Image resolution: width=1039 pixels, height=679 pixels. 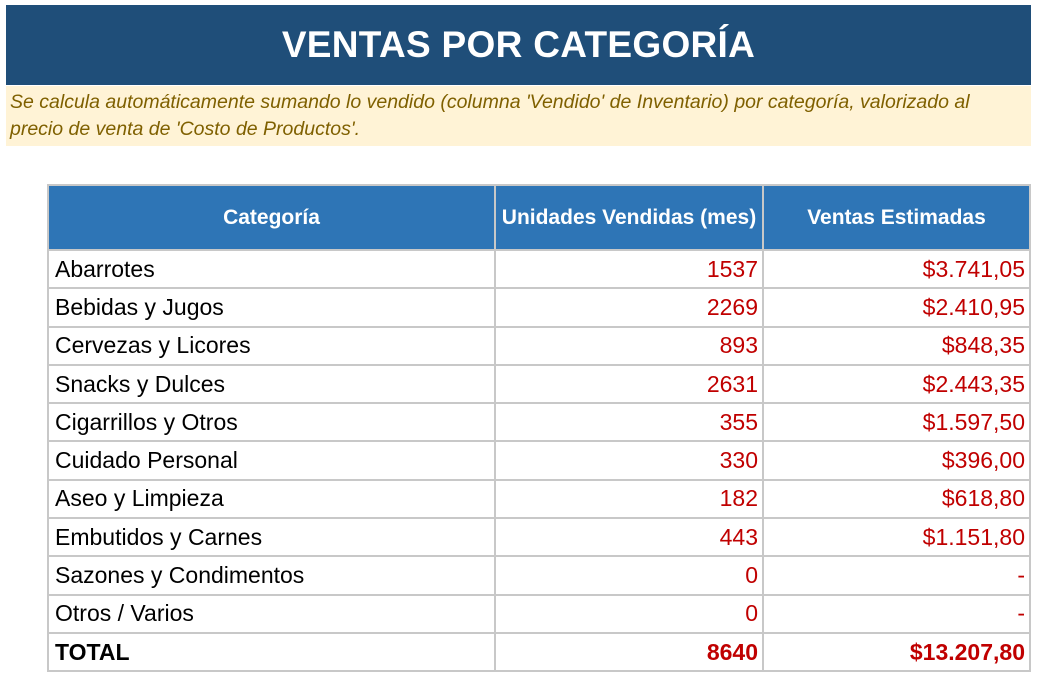 I want to click on table-row: Snacks y Dulces 2631 $2.443,35, so click(x=539, y=384).